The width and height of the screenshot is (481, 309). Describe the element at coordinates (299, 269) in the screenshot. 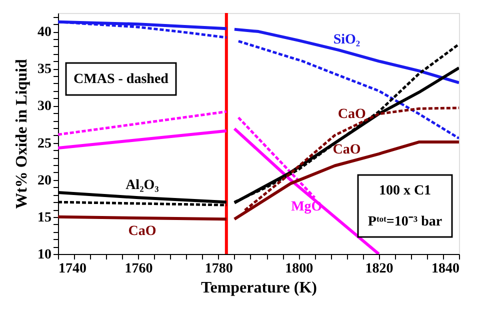

I see `x-tick-label: 1800` at that location.